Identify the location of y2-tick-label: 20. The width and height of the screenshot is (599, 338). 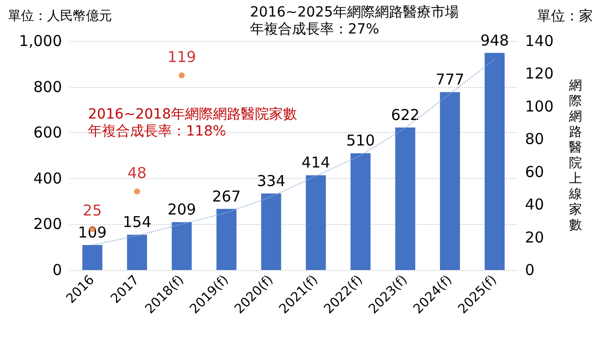
(534, 237).